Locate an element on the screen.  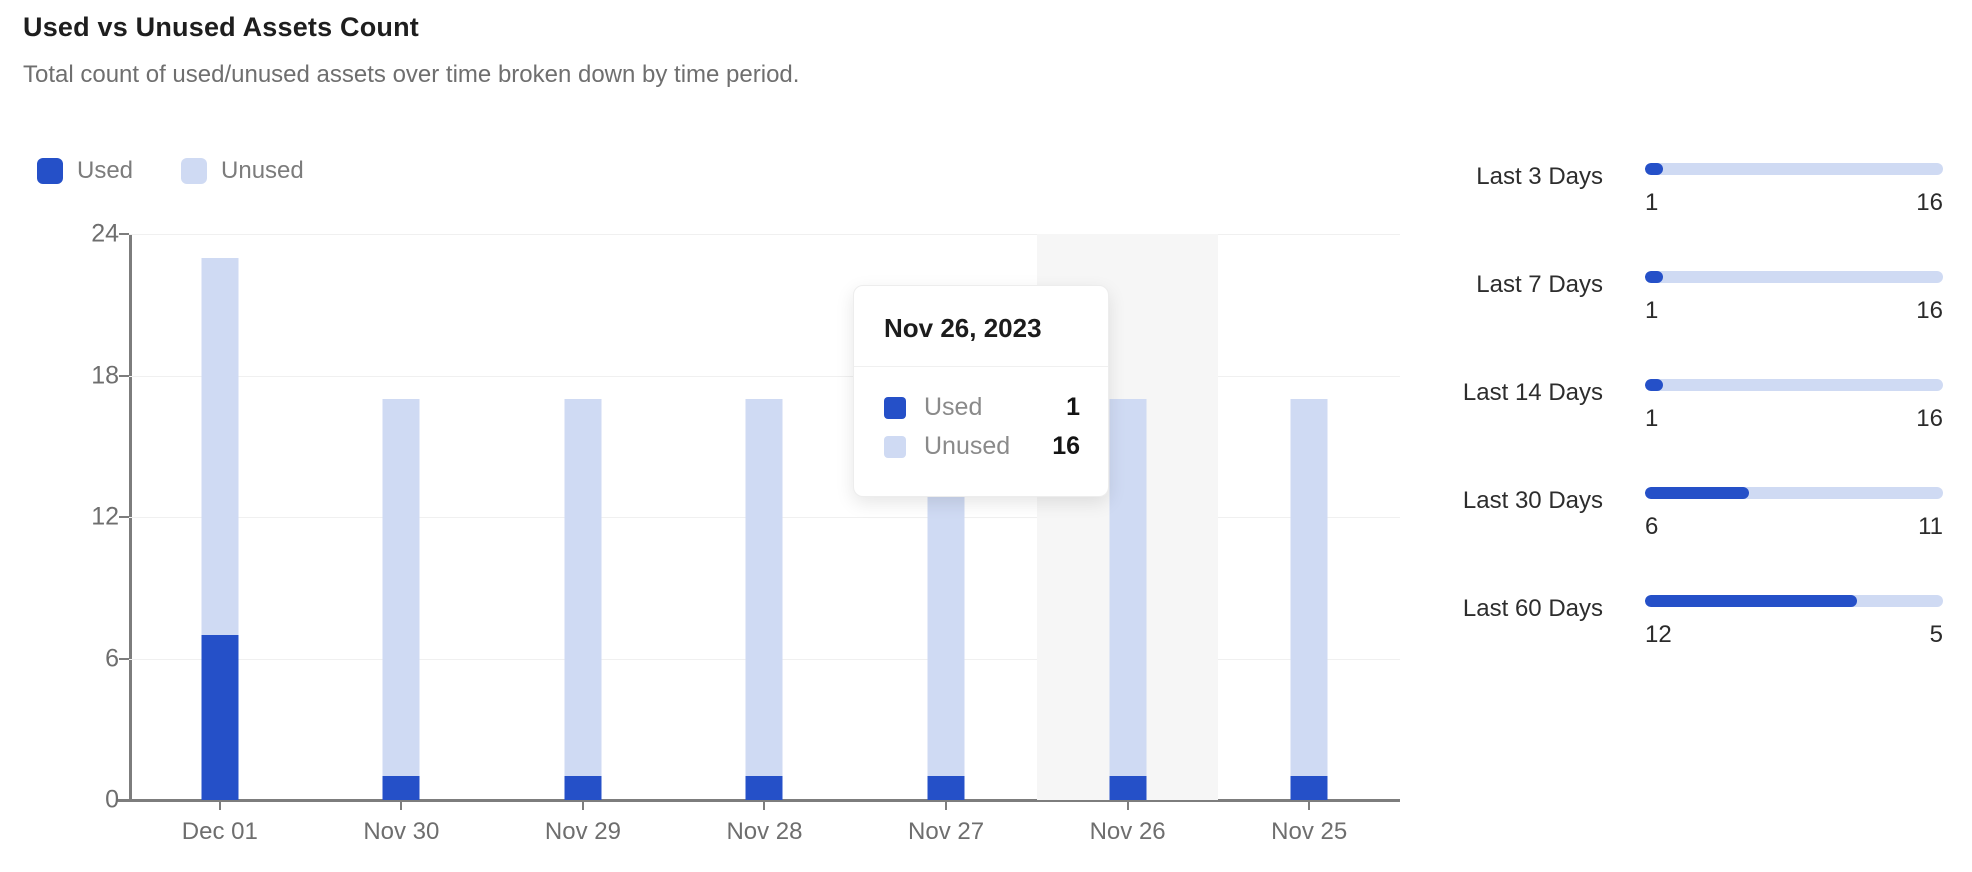
x-axis-label: Dec 01 is located at coordinates (219, 831).